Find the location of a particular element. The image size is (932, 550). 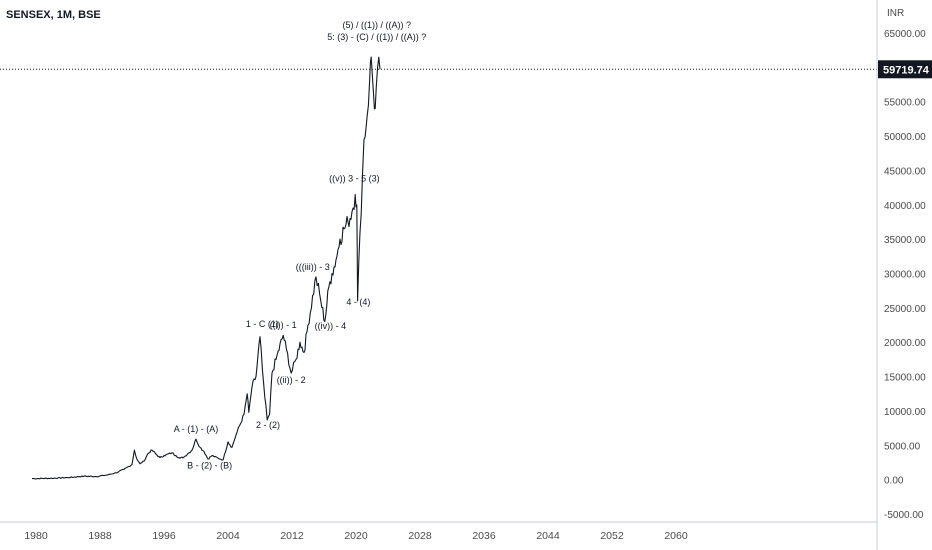

x-tick-label: 1996 is located at coordinates (164, 536).